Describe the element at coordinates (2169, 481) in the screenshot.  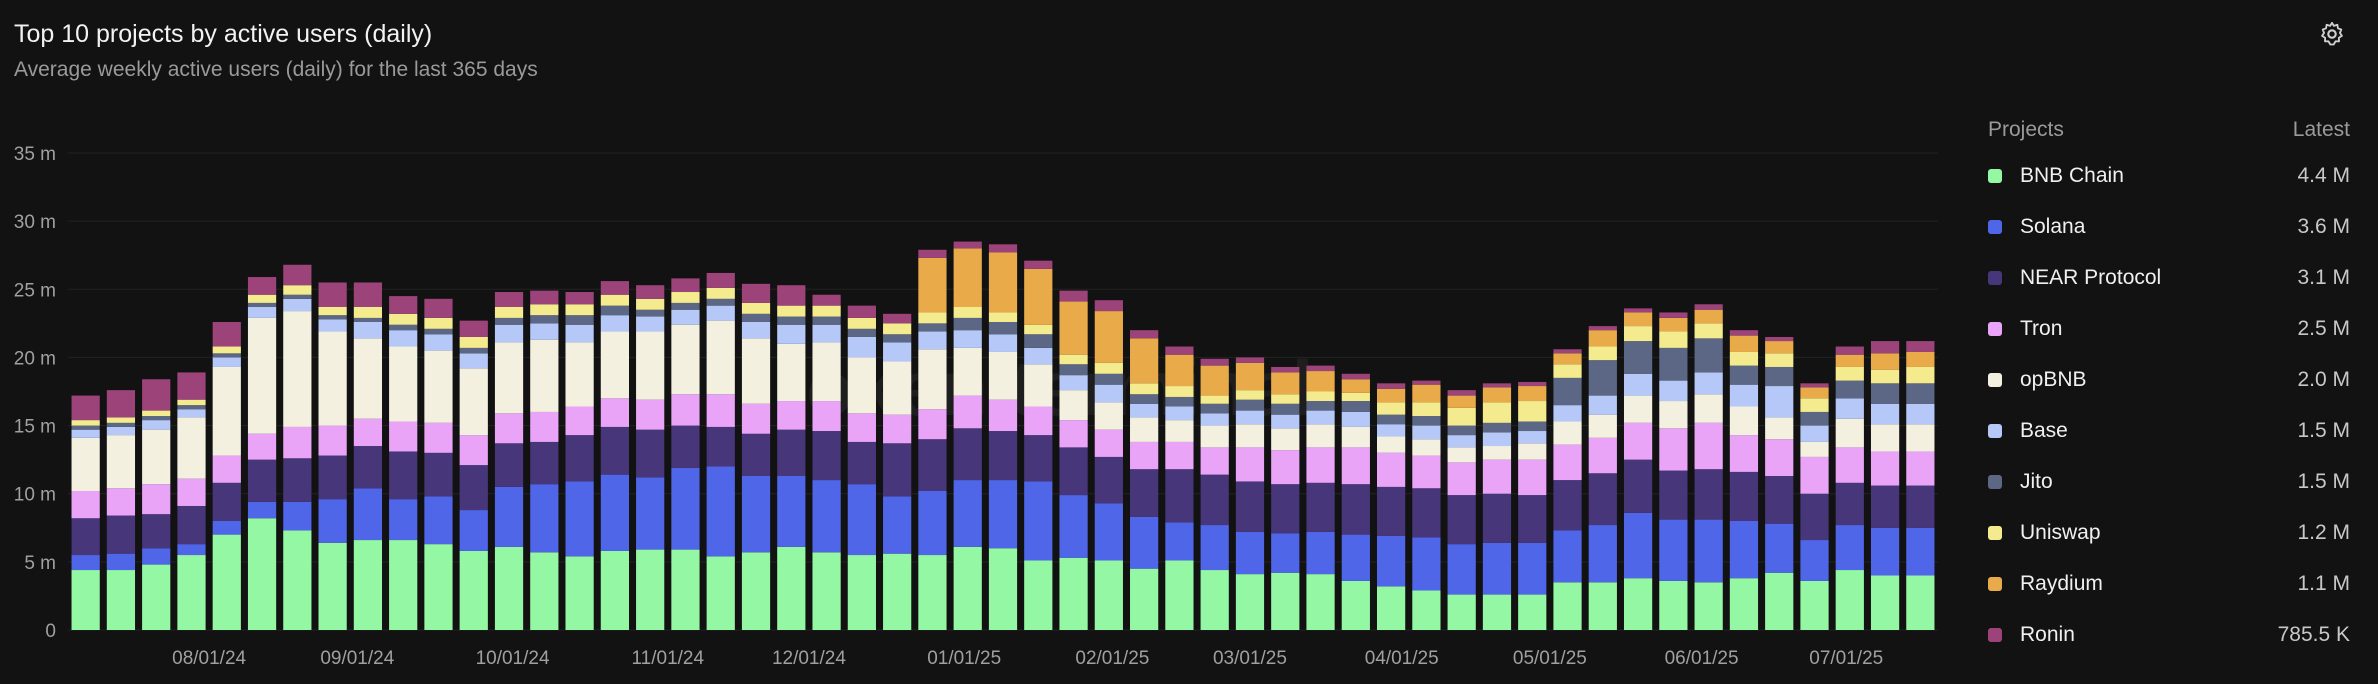
I see `legend-item: Jito 1.5 M` at that location.